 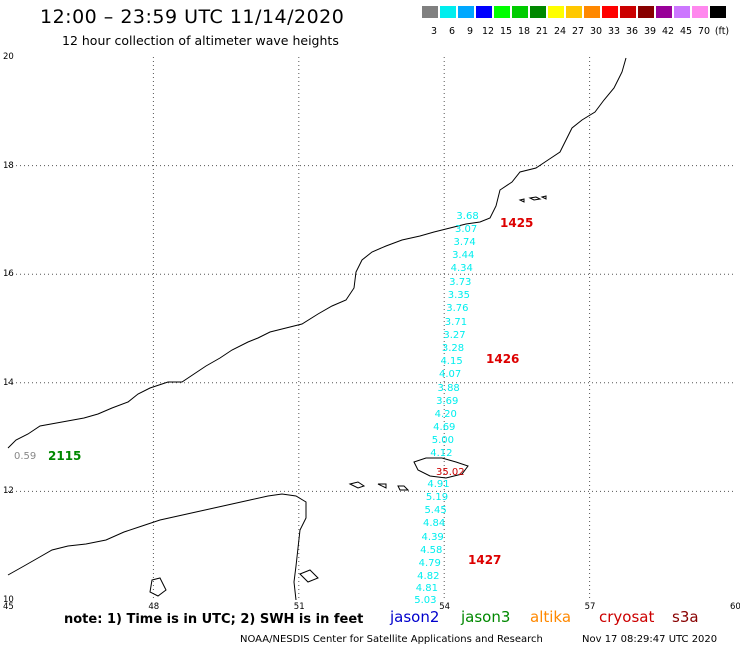 What do you see at coordinates (627, 617) in the screenshot?
I see `satellite-cryosat: cryosat` at bounding box center [627, 617].